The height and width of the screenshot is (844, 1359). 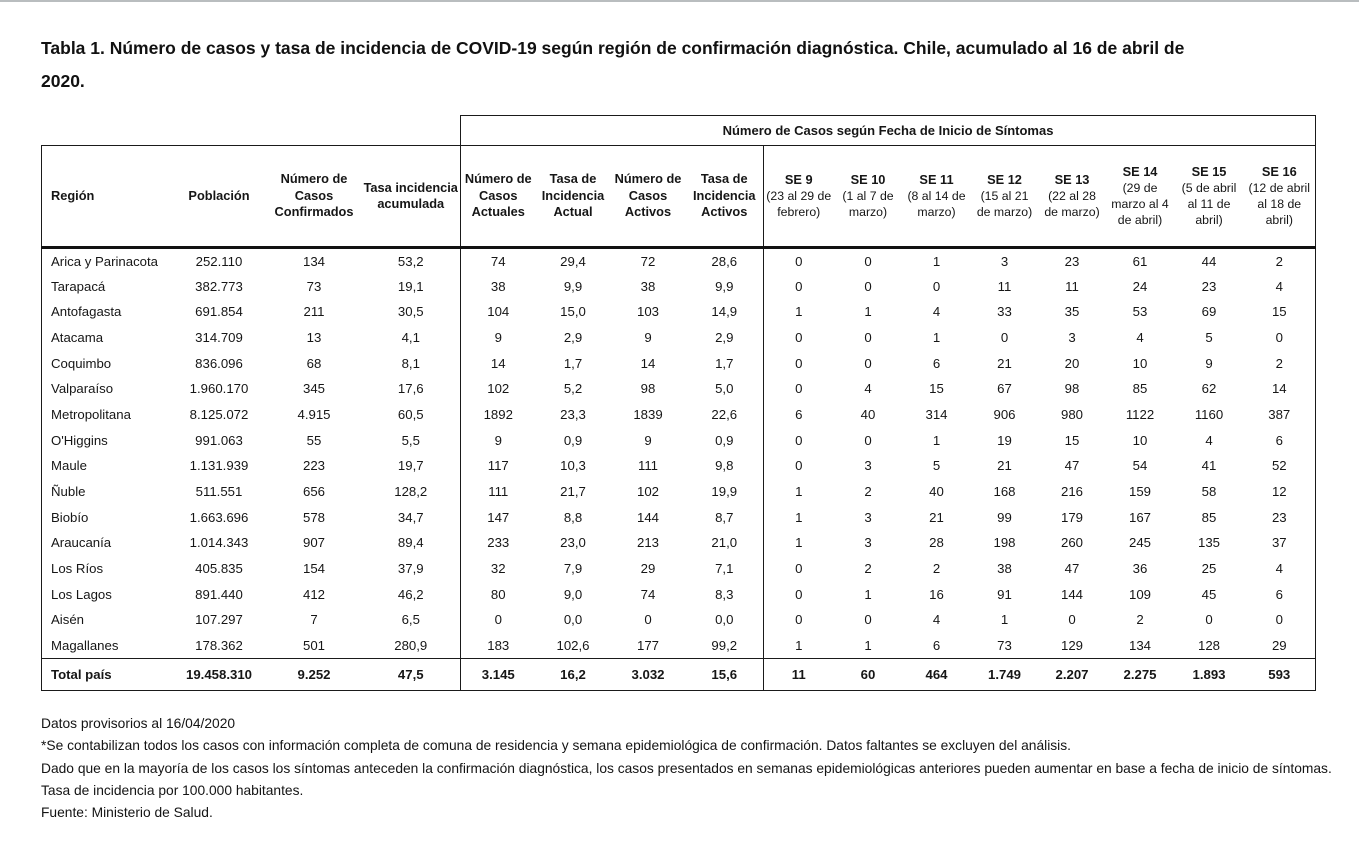 I want to click on se14-cell: 2, so click(x=1140, y=620).